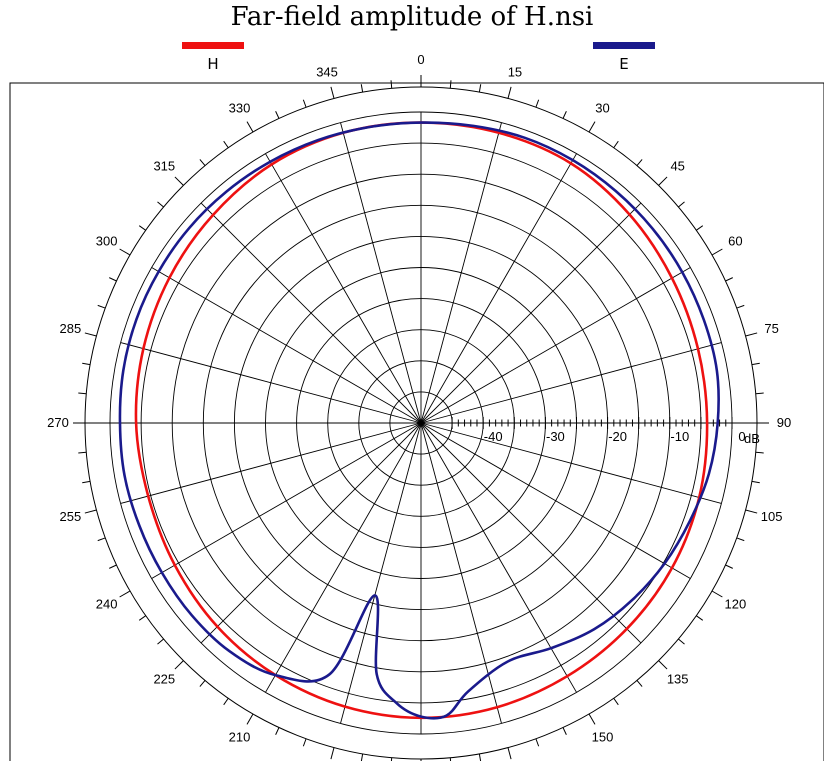 The height and width of the screenshot is (761, 824). I want to click on legend-item-h: H, so click(213, 57).